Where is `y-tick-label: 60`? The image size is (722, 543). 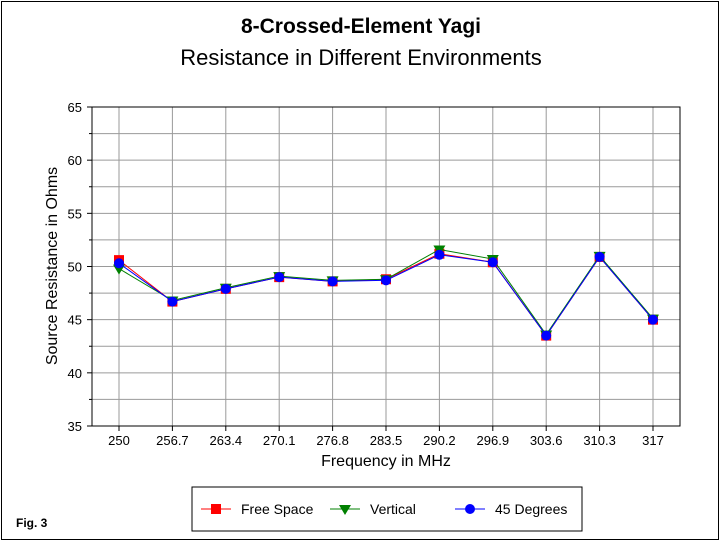 y-tick-label: 60 is located at coordinates (75, 160).